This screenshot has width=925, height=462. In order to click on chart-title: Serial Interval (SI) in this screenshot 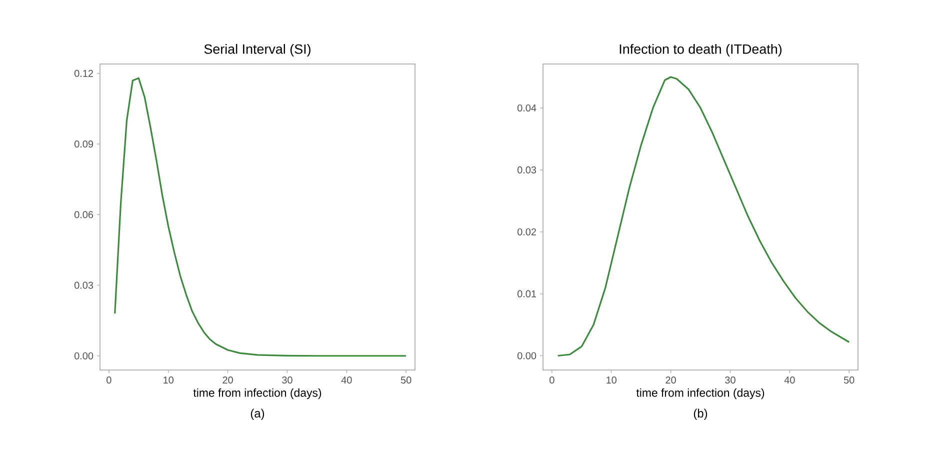, I will do `click(257, 50)`.